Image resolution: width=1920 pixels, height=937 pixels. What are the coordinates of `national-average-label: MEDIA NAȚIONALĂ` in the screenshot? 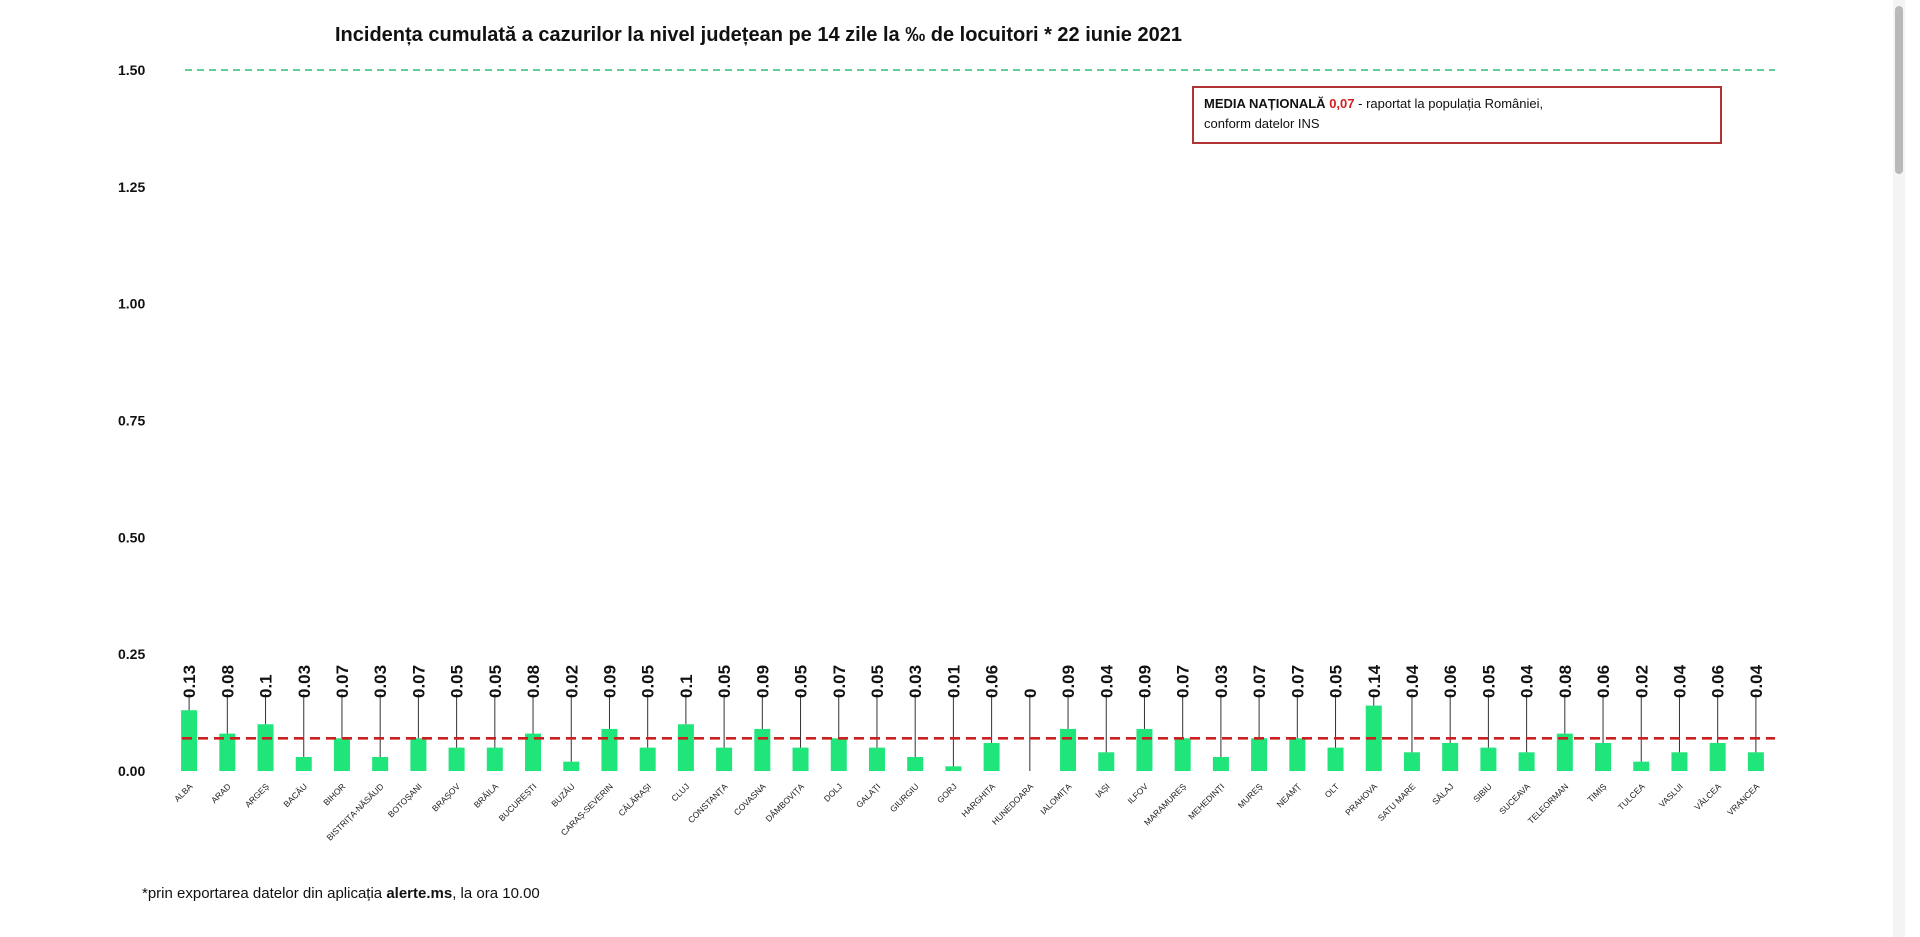 It's located at (1265, 103).